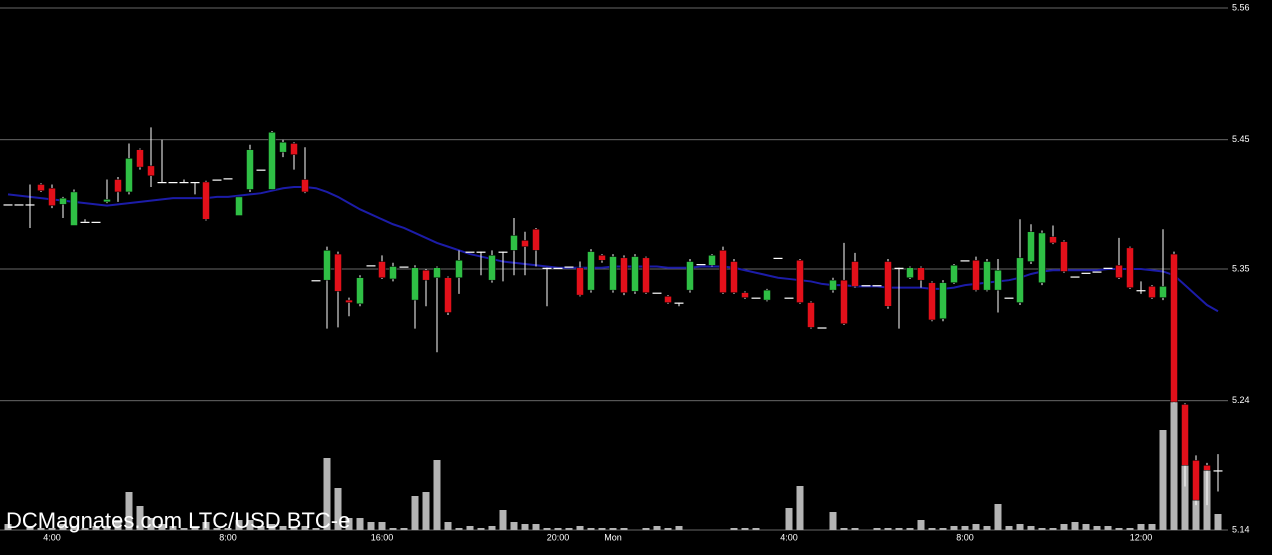  What do you see at coordinates (1241, 268) in the screenshot?
I see `y-tick-label: 5.35` at bounding box center [1241, 268].